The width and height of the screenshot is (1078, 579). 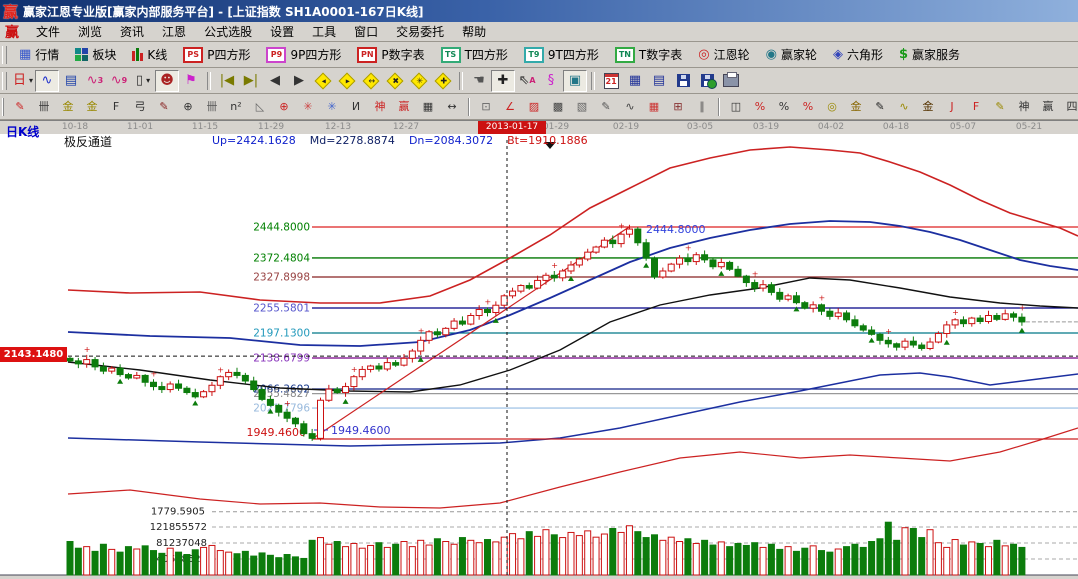 I want to click on t-square-button: TS T四方形, so click(x=474, y=55).